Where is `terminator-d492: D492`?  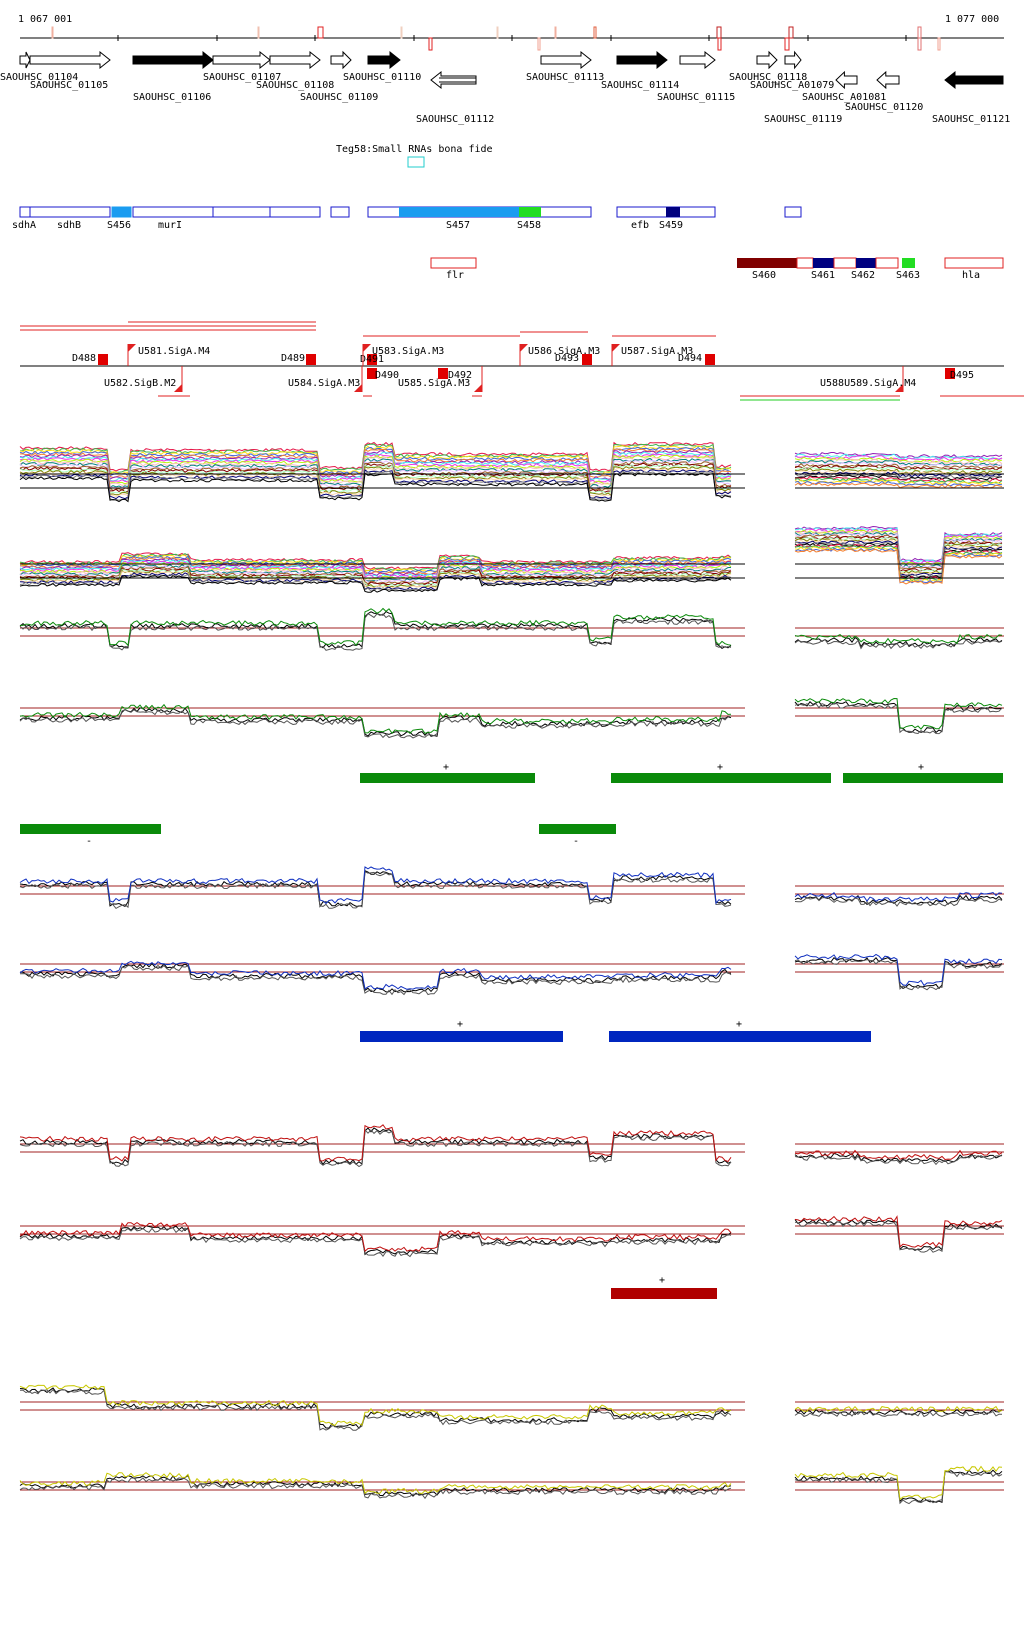
terminator-d492: D492 is located at coordinates (455, 374).